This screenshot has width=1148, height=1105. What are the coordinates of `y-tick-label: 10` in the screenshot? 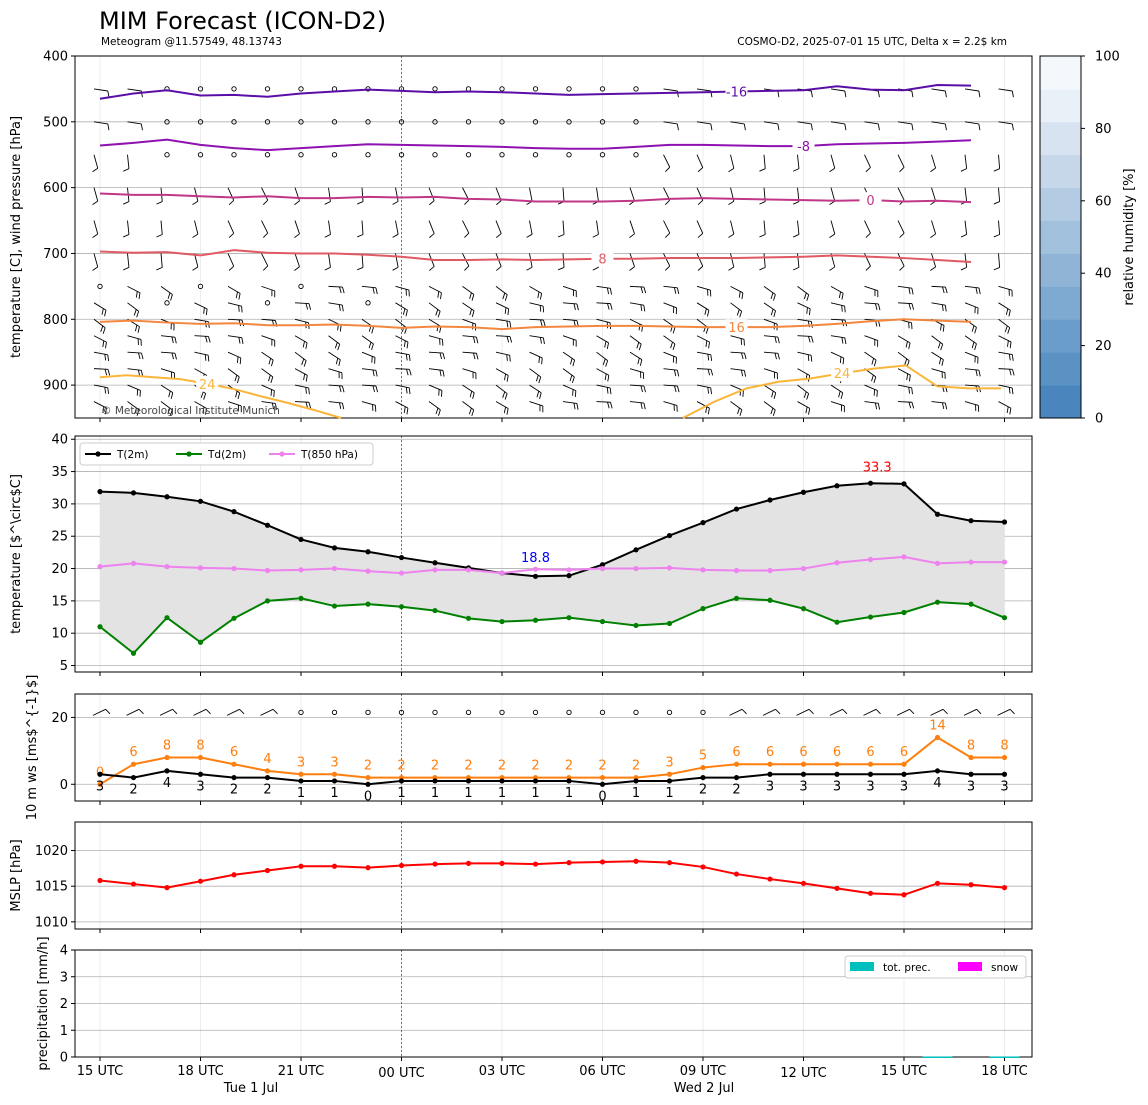 It's located at (59, 634).